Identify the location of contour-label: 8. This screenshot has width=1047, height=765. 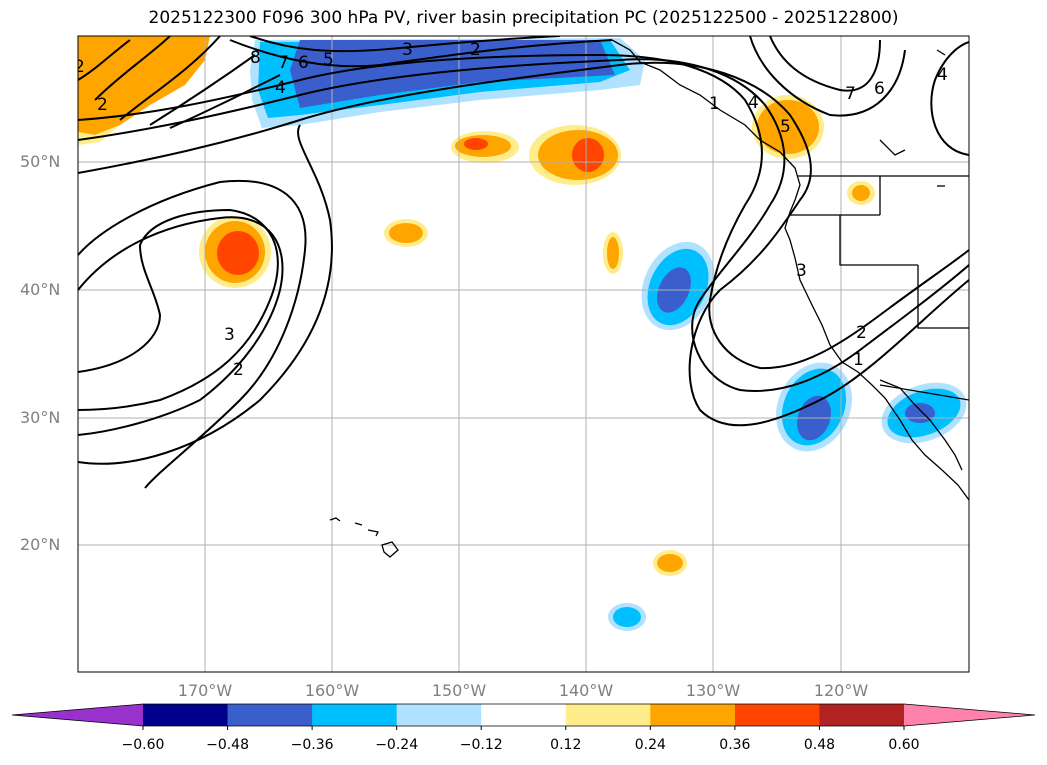
(255, 58).